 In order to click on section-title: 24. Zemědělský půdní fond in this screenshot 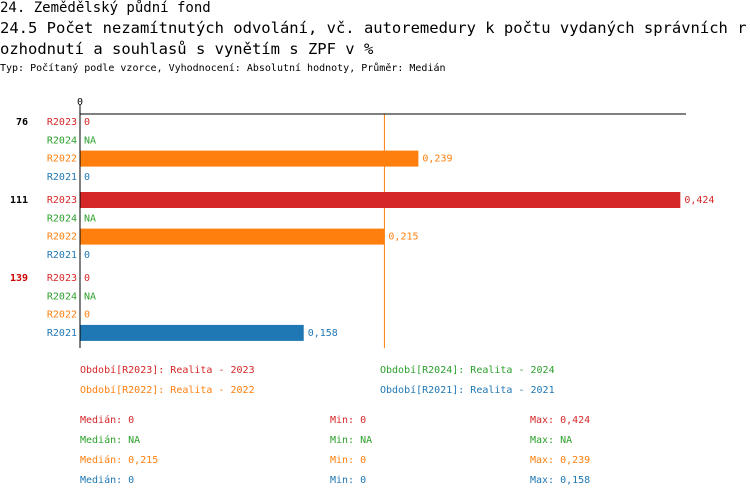, I will do `click(105, 8)`.